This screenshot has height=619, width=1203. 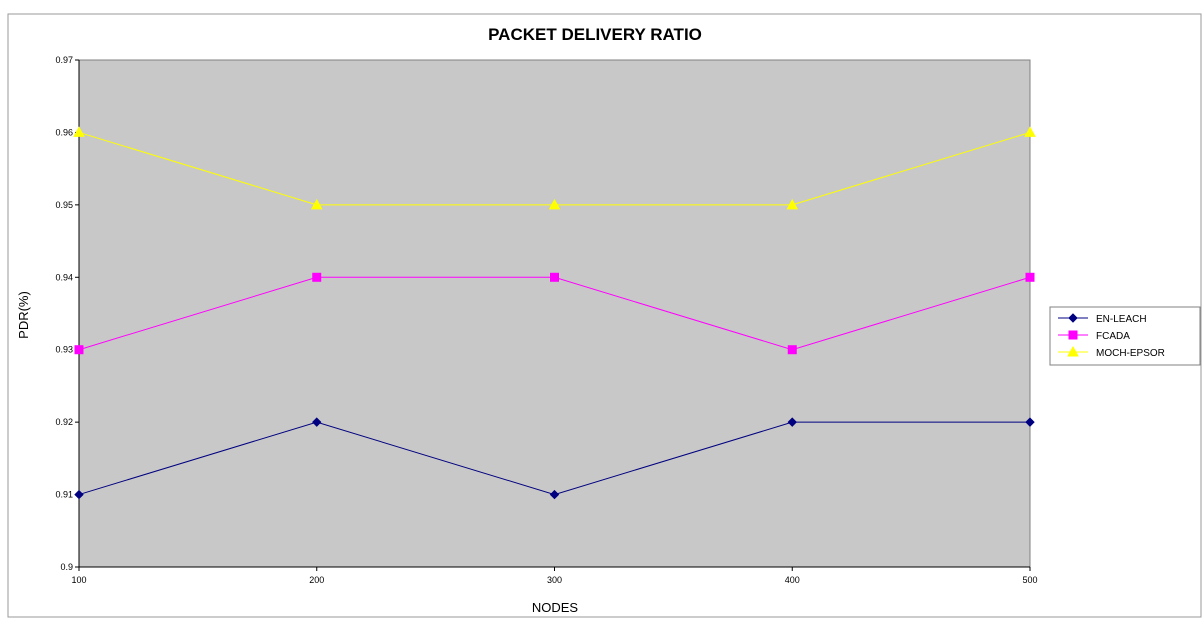 I want to click on legend-label: EN-LEACH, so click(x=1121, y=319).